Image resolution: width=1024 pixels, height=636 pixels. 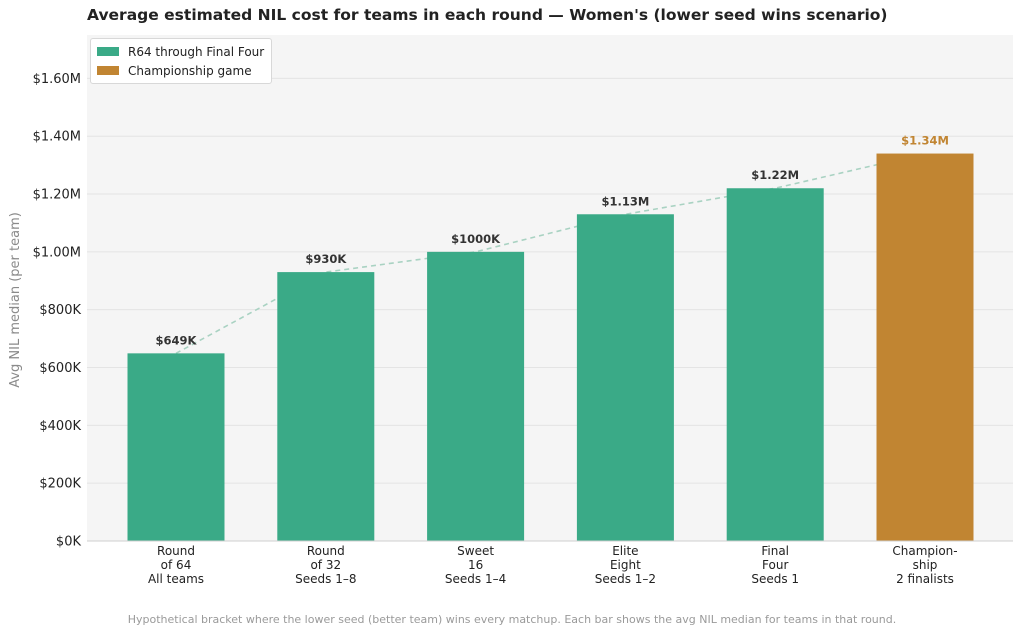 I want to click on legend-swatch-championship, so click(x=108, y=70).